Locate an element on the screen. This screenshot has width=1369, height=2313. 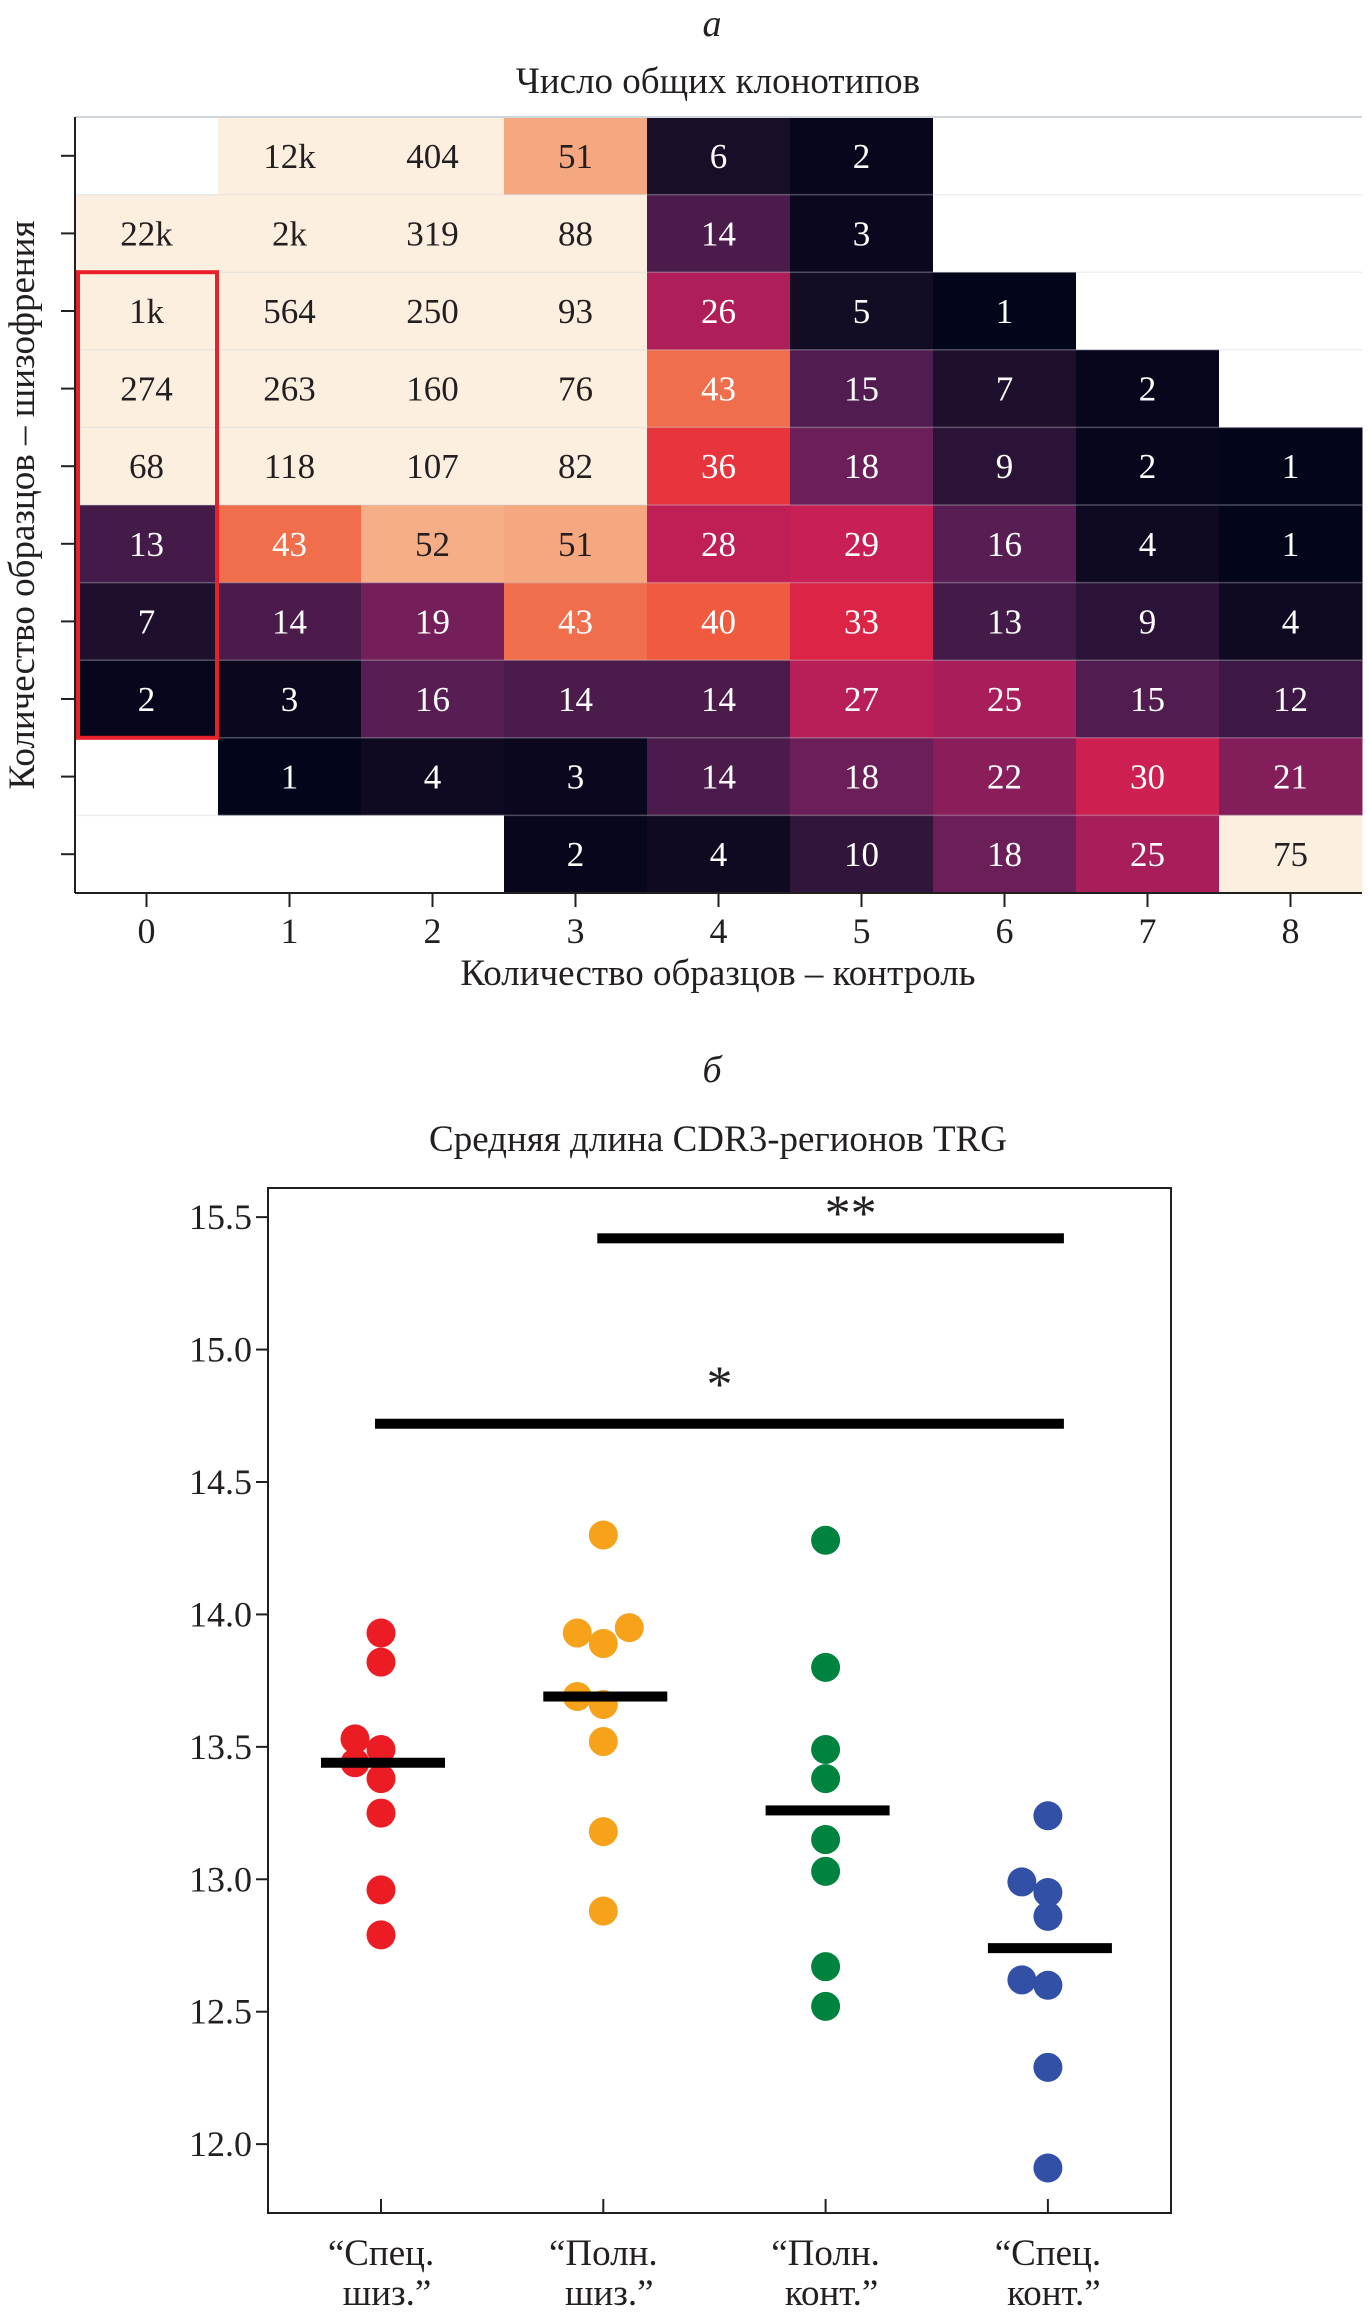
heatmap-cell-label: 319 is located at coordinates (432, 233).